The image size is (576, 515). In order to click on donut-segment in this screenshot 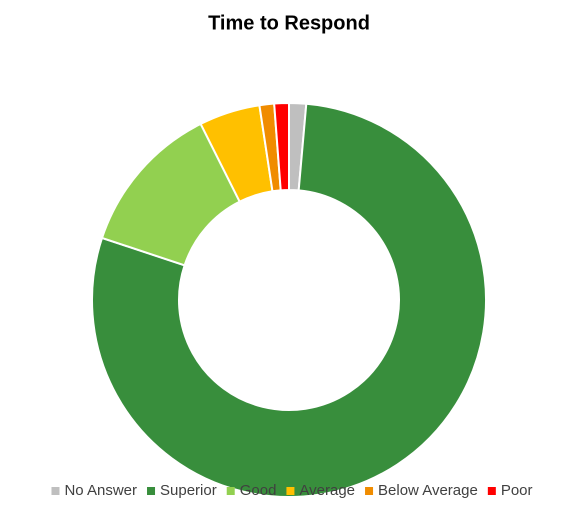, I will do `click(281, 146)`.